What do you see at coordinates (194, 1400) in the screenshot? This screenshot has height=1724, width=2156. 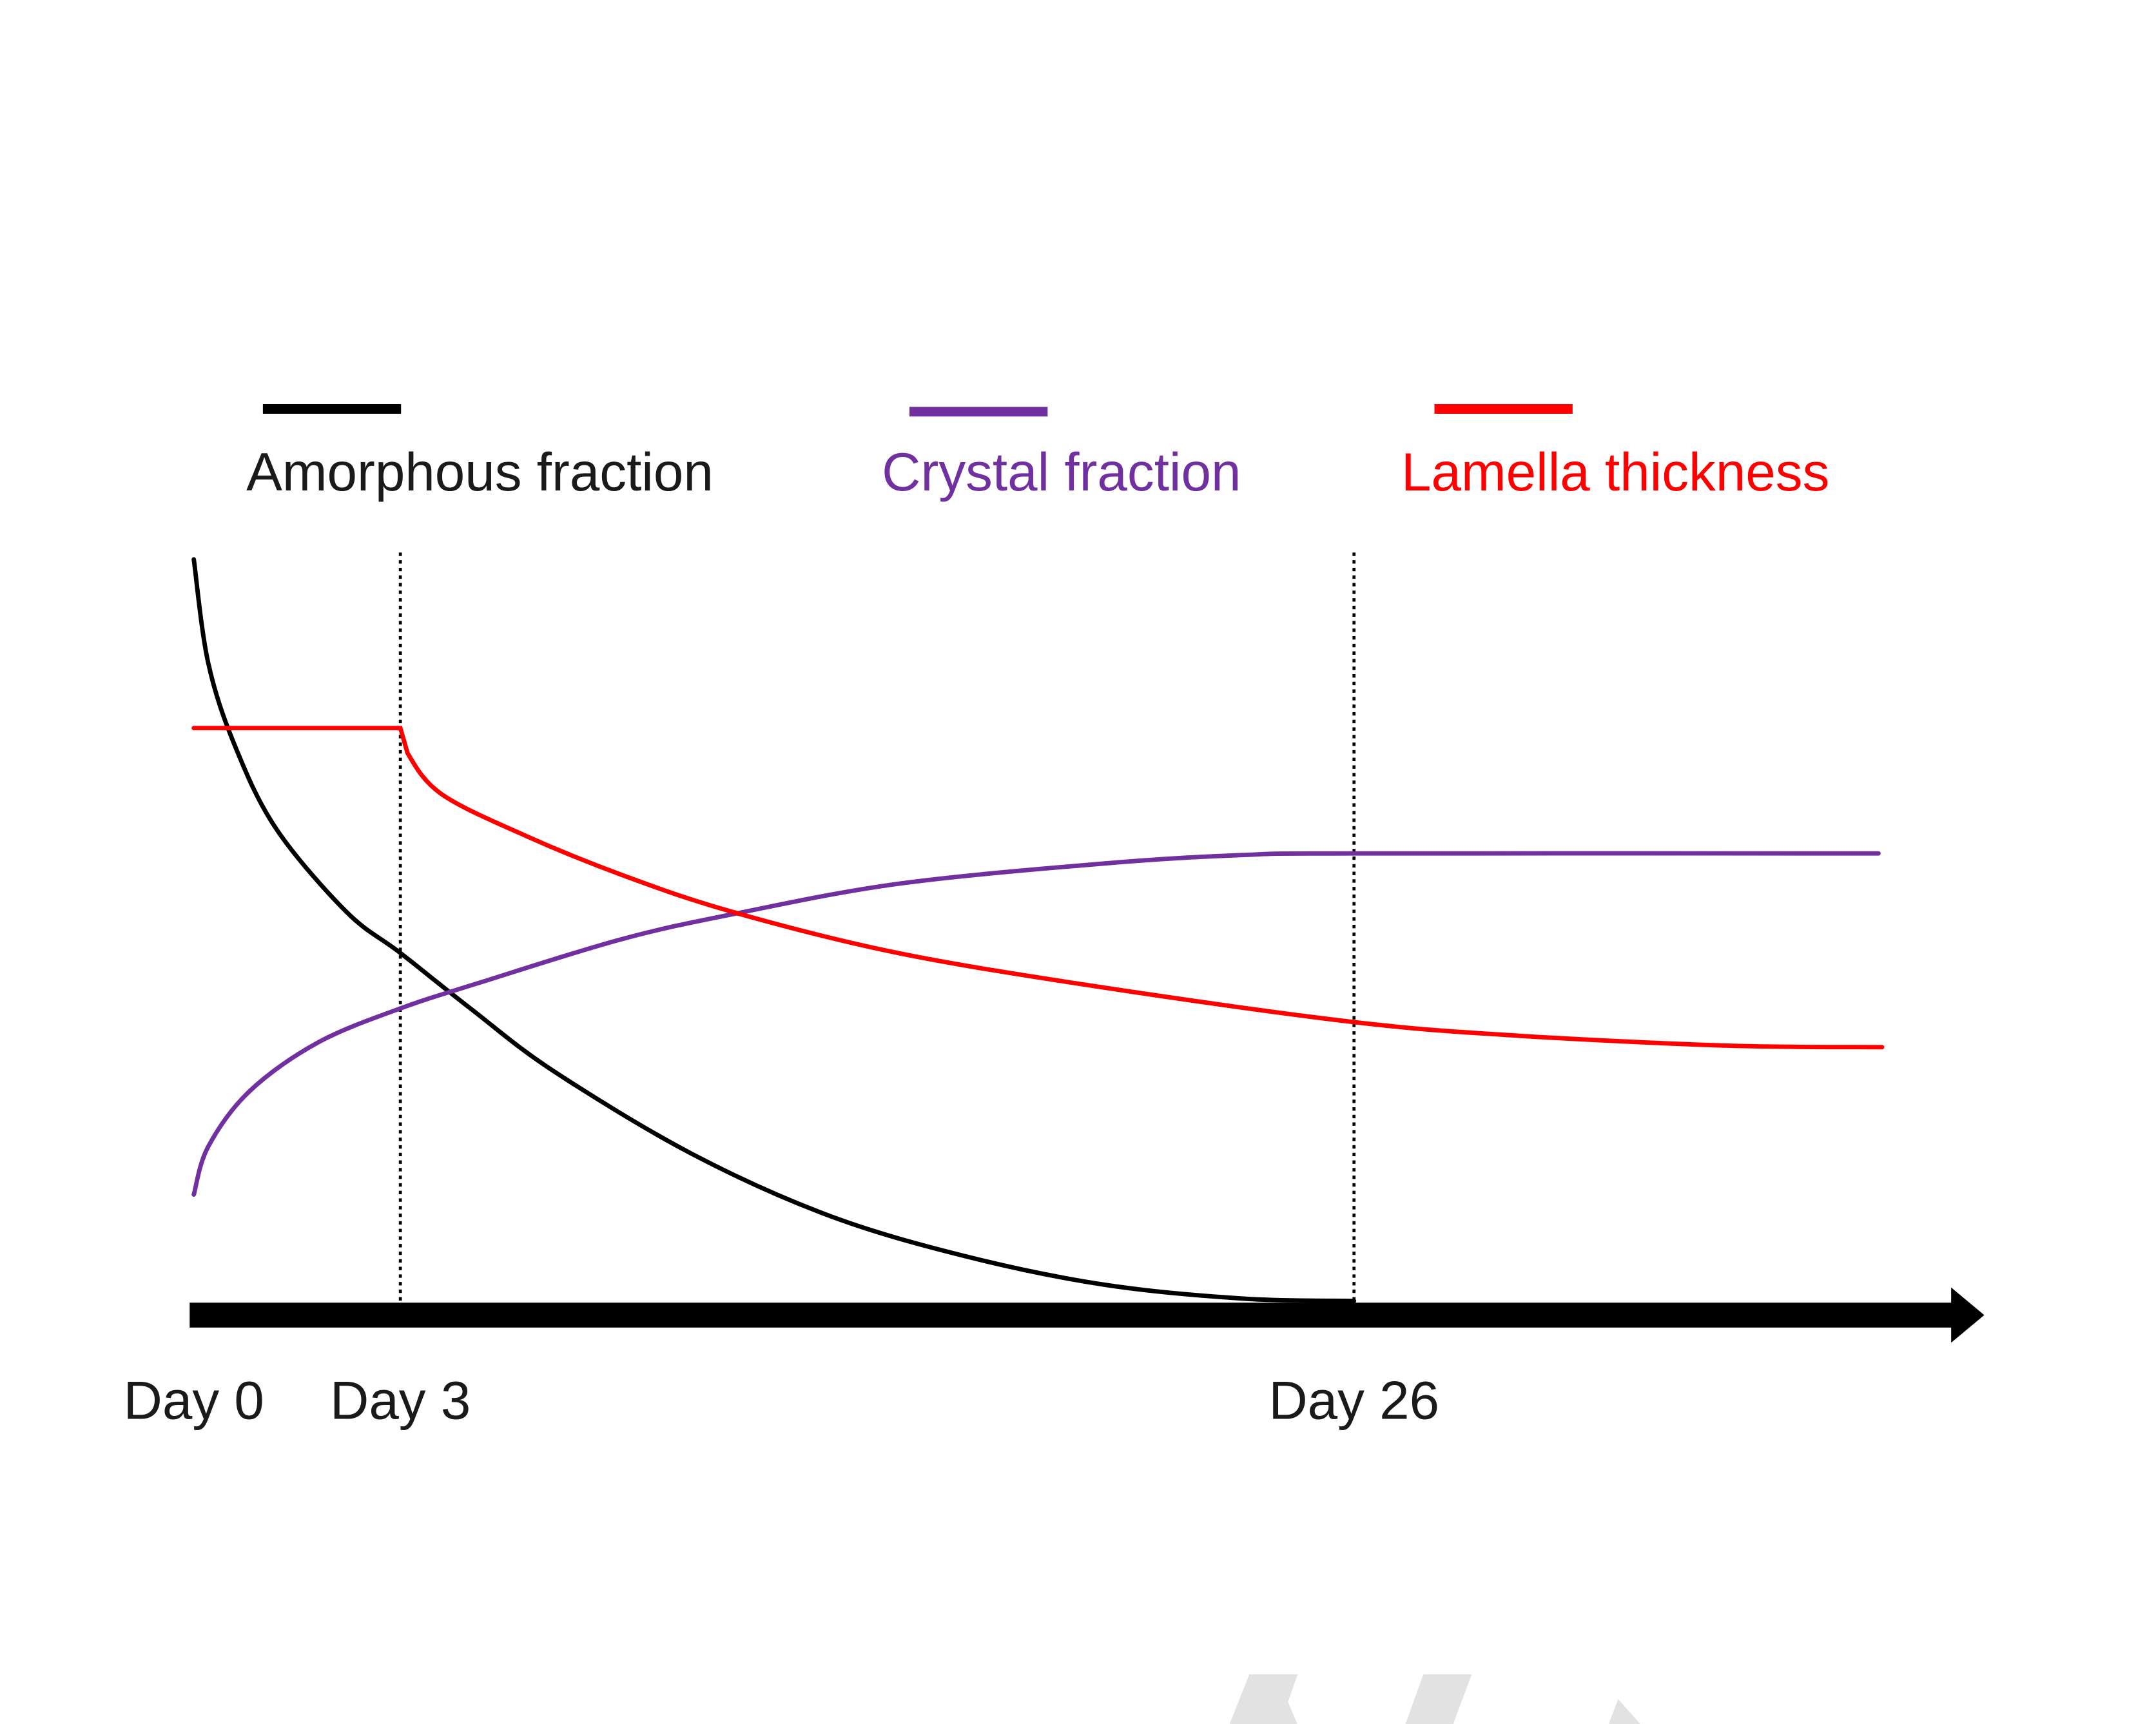 I see `x-tick-label: Day 0` at bounding box center [194, 1400].